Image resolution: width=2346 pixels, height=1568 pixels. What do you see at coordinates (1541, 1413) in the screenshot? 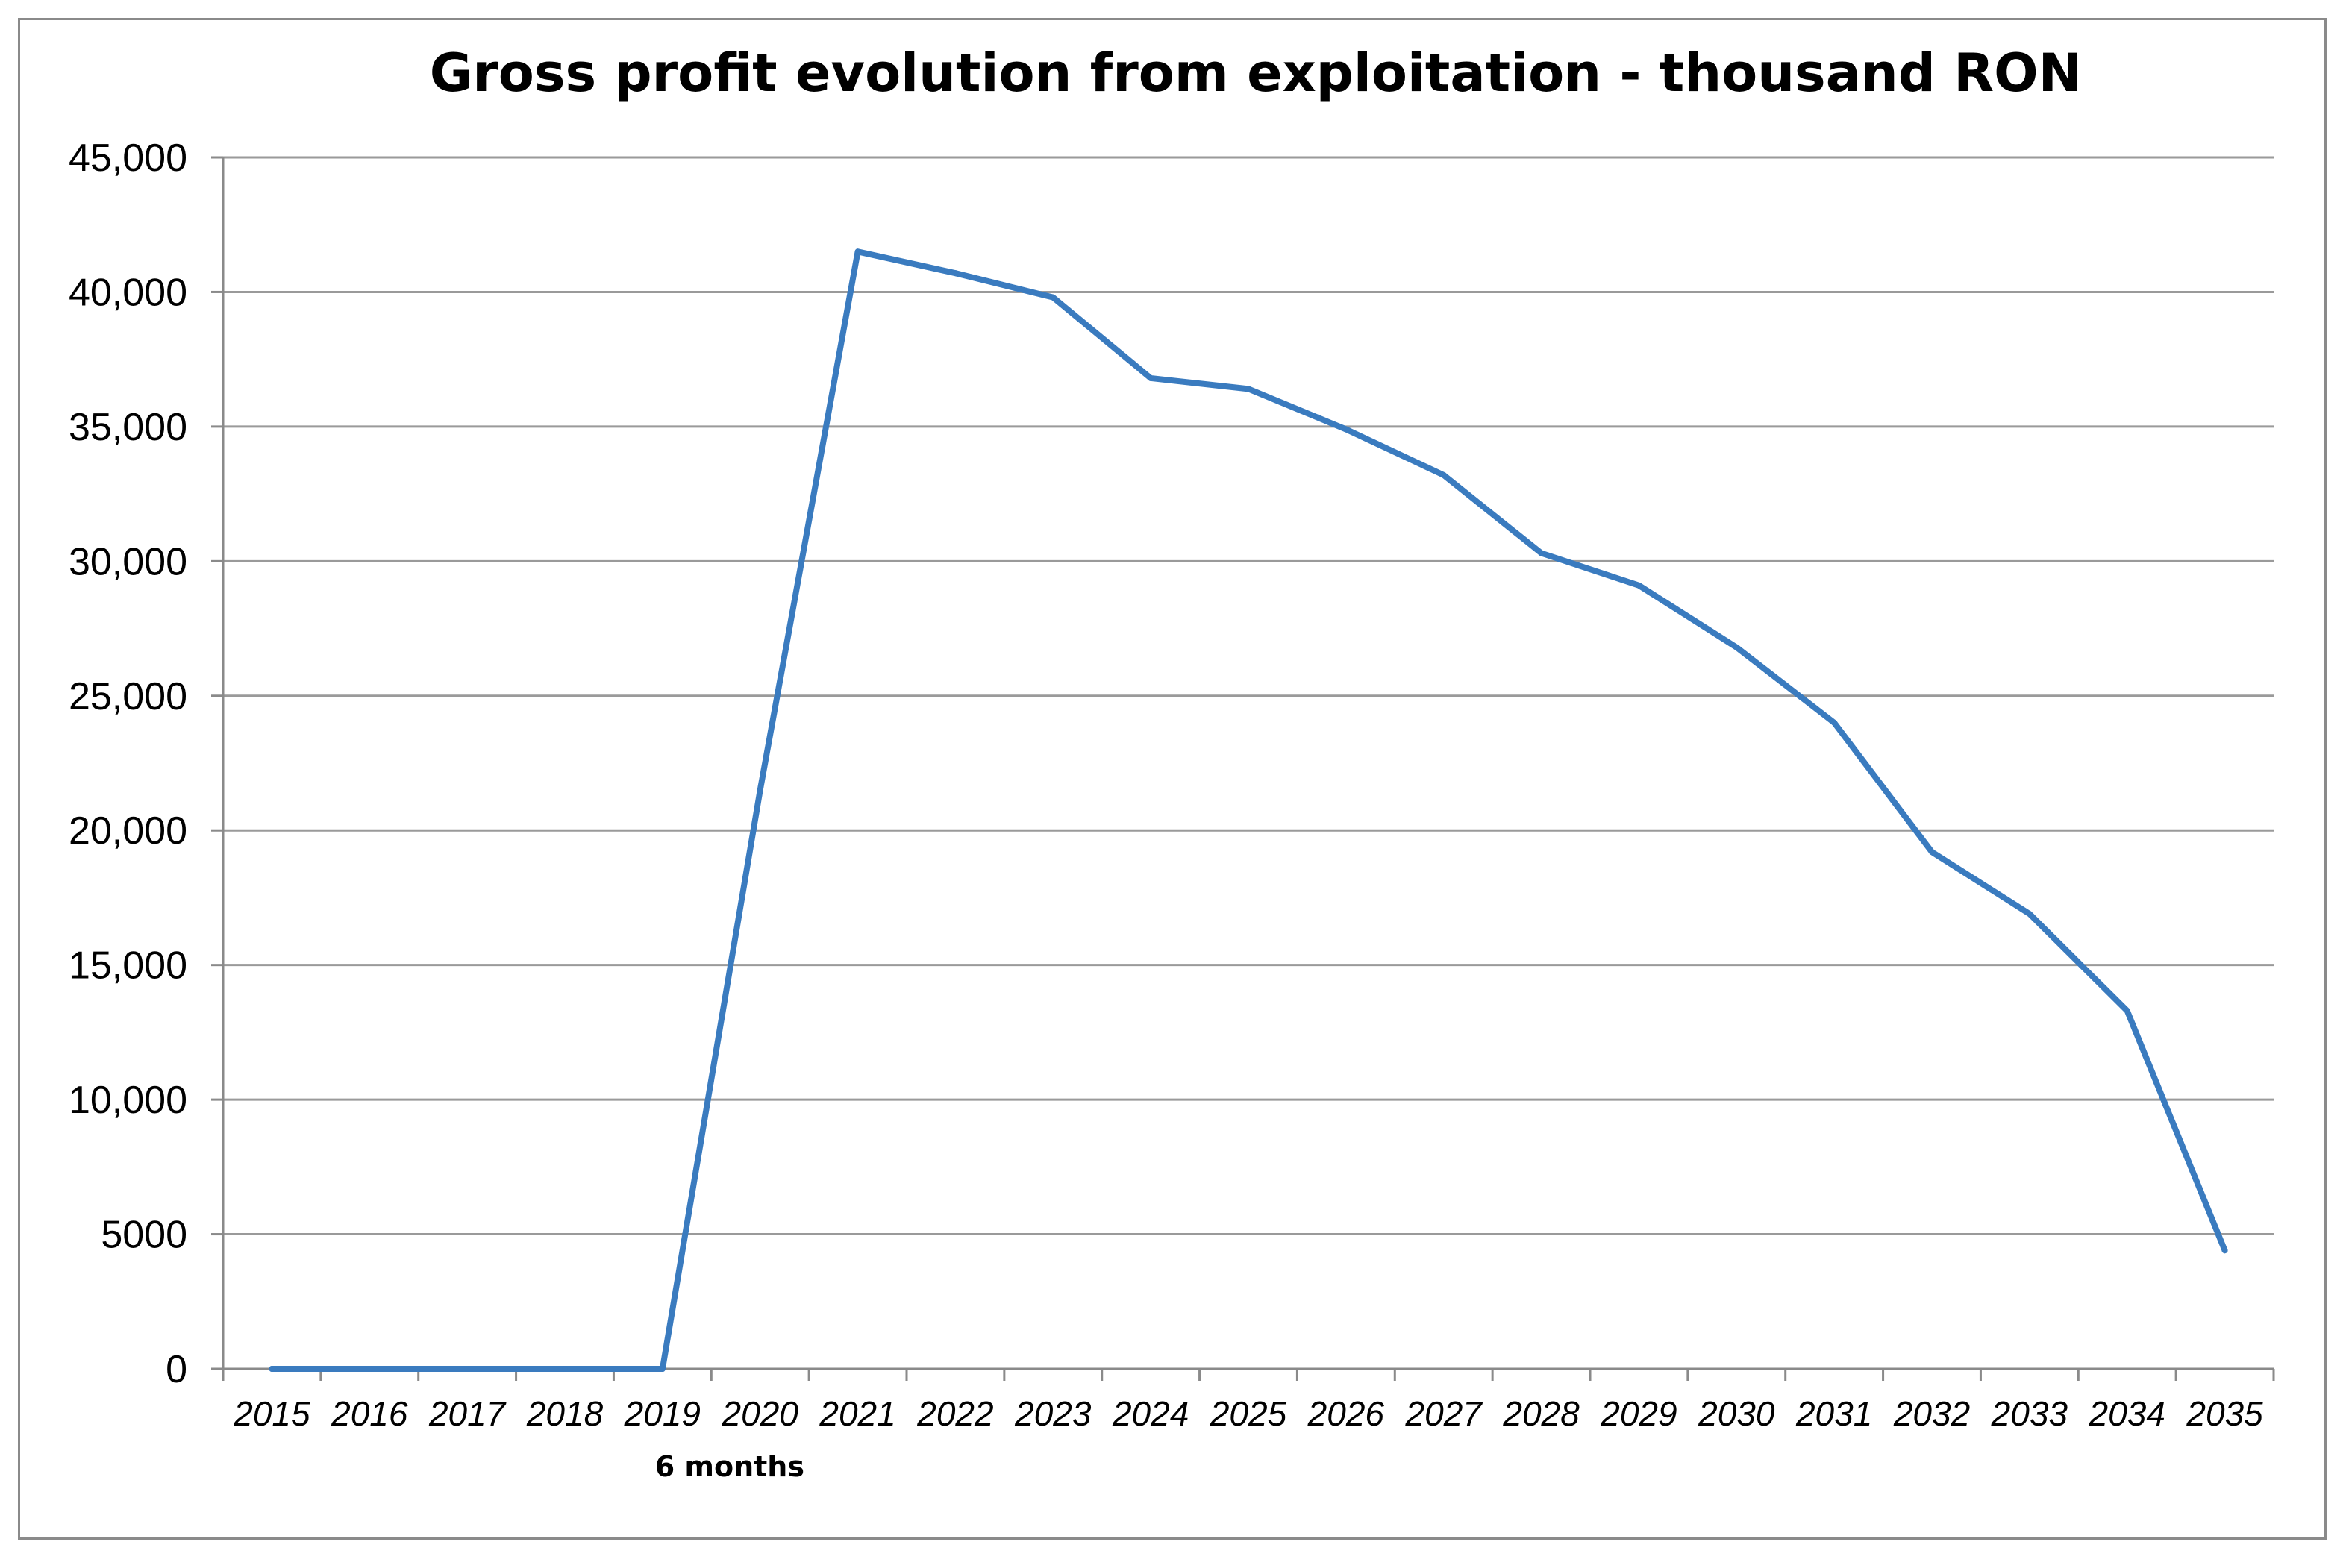
I see `x-tick-label: 2028` at bounding box center [1541, 1413].